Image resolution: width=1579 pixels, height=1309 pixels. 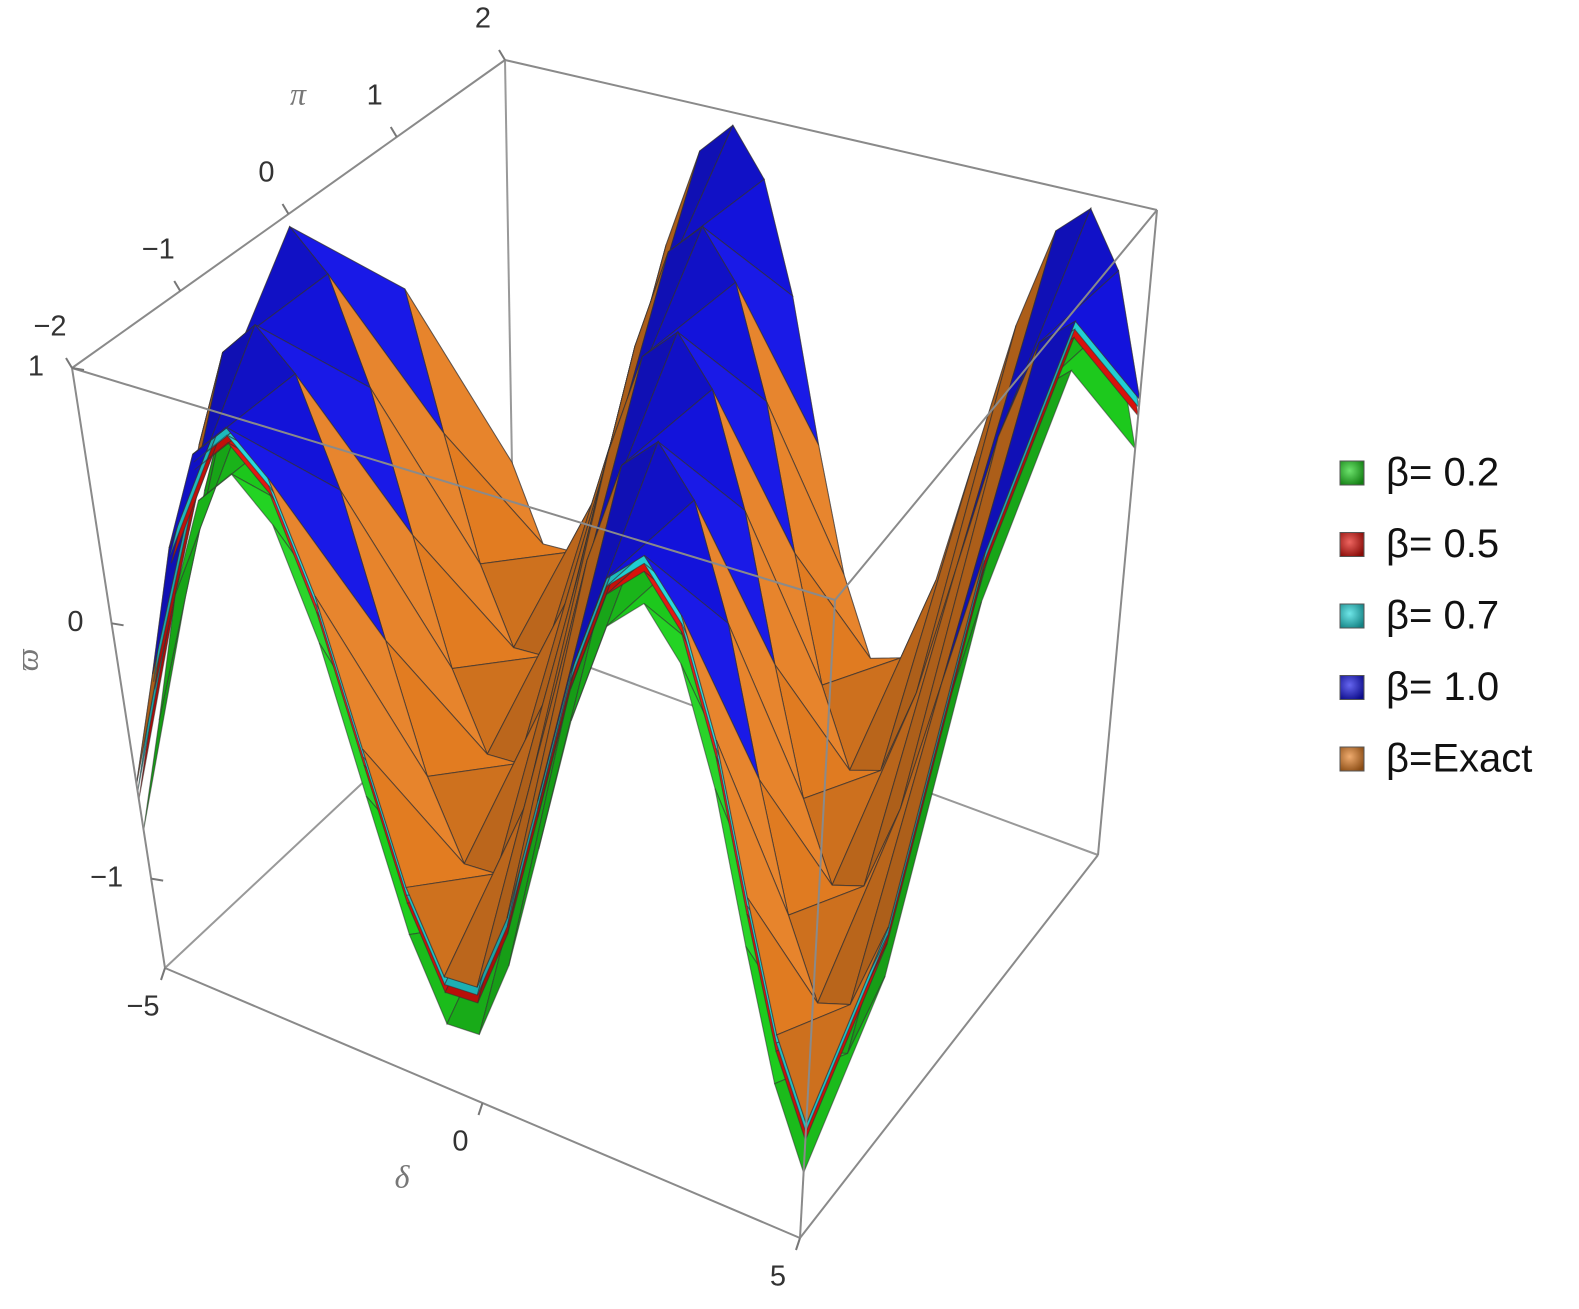 I want to click on y-tick-label: 1, so click(x=375, y=96).